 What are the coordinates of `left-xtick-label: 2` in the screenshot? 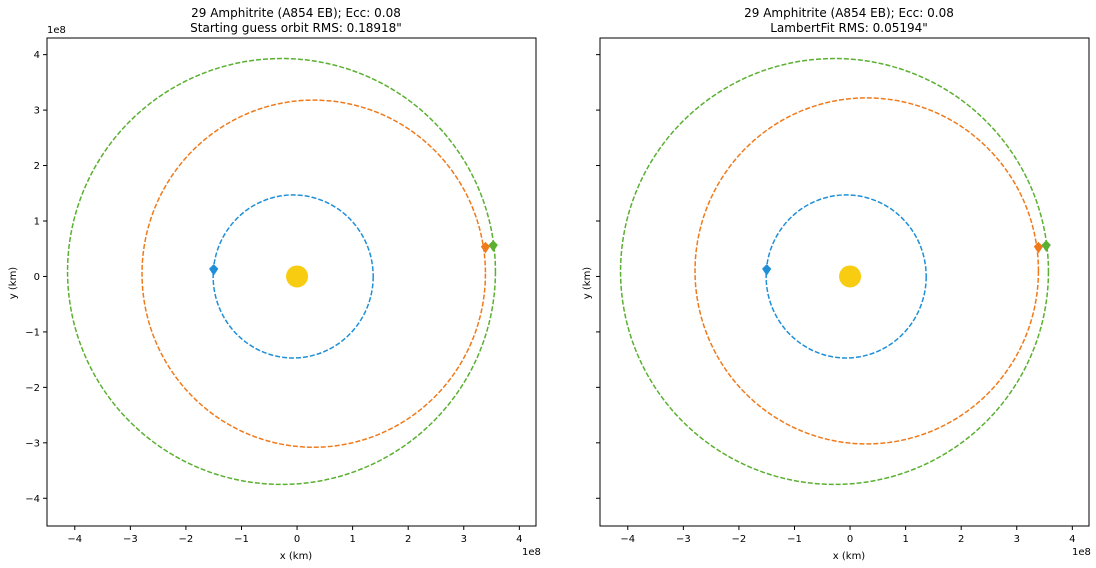 It's located at (408, 539).